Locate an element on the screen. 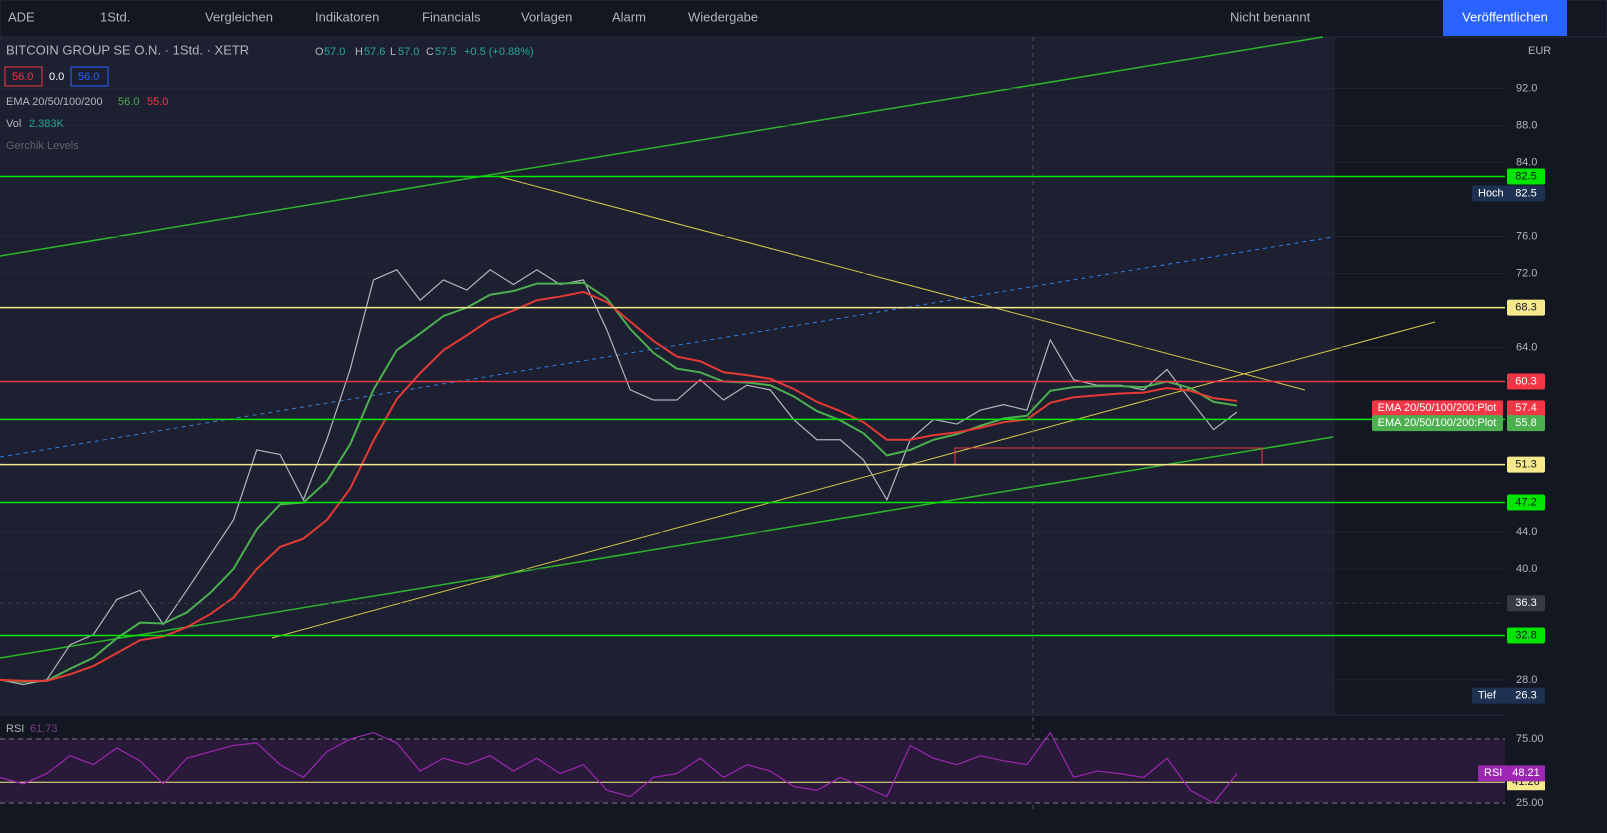 This screenshot has height=833, width=1607. ohlc-key: C is located at coordinates (430, 52).